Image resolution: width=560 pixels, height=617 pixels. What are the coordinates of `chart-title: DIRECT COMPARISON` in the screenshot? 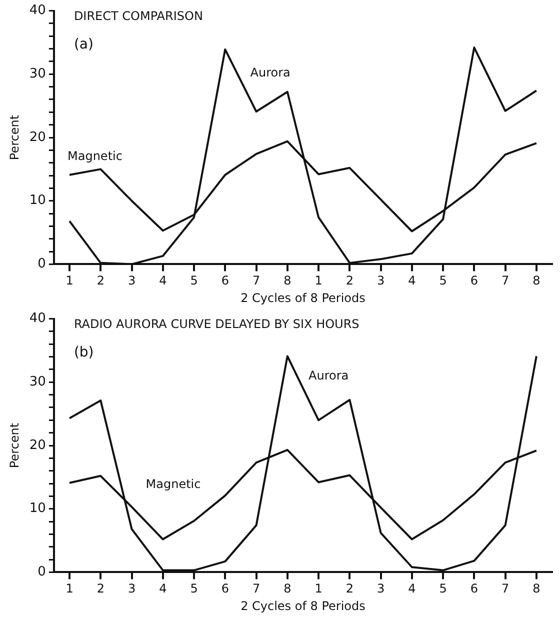 It's located at (138, 15).